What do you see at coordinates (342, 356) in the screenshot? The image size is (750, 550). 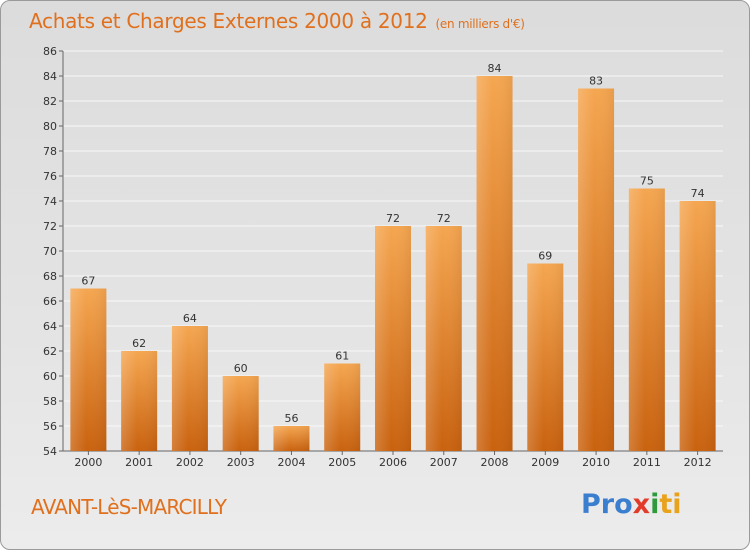 I see `data-label: 61` at bounding box center [342, 356].